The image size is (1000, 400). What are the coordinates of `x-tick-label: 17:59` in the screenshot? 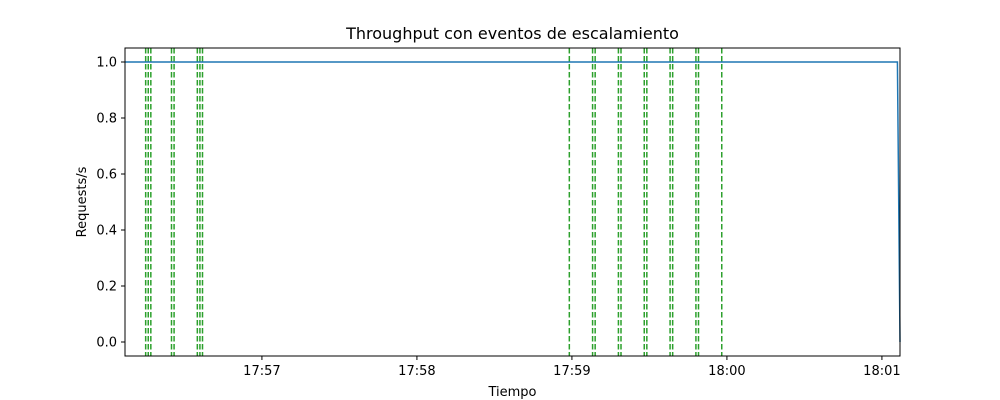 It's located at (571, 371).